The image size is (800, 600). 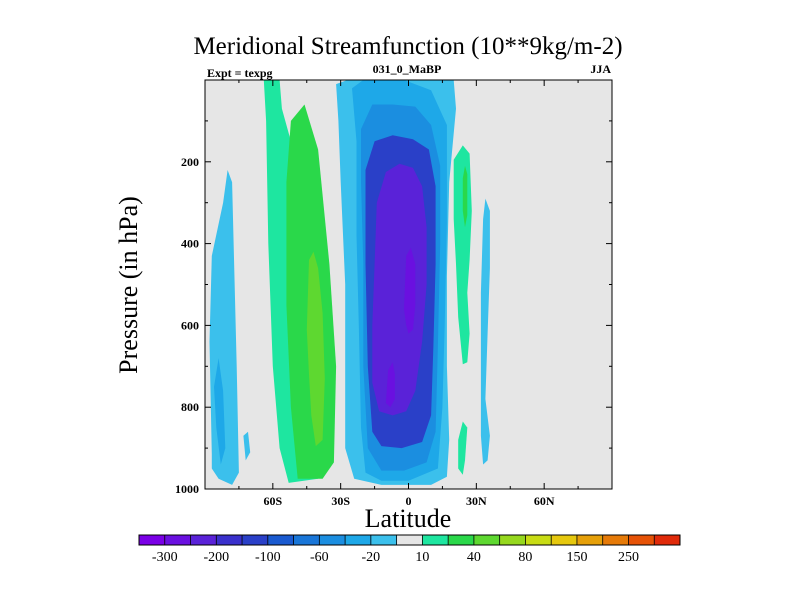 What do you see at coordinates (408, 518) in the screenshot?
I see `x-axis-title: Latitude` at bounding box center [408, 518].